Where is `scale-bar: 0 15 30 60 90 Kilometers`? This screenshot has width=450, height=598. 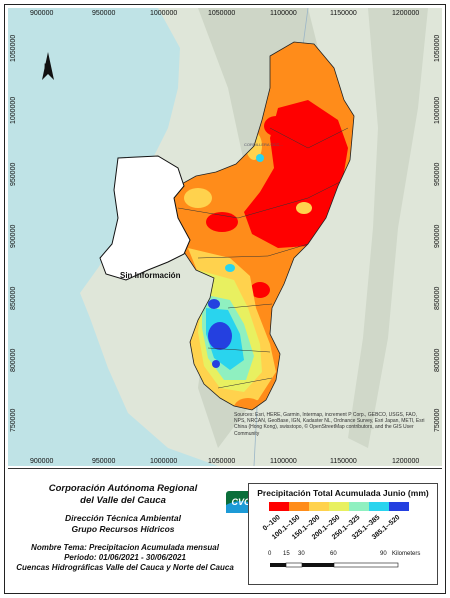 scale-bar: 0 15 30 60 90 Kilometers is located at coordinates (344, 562).